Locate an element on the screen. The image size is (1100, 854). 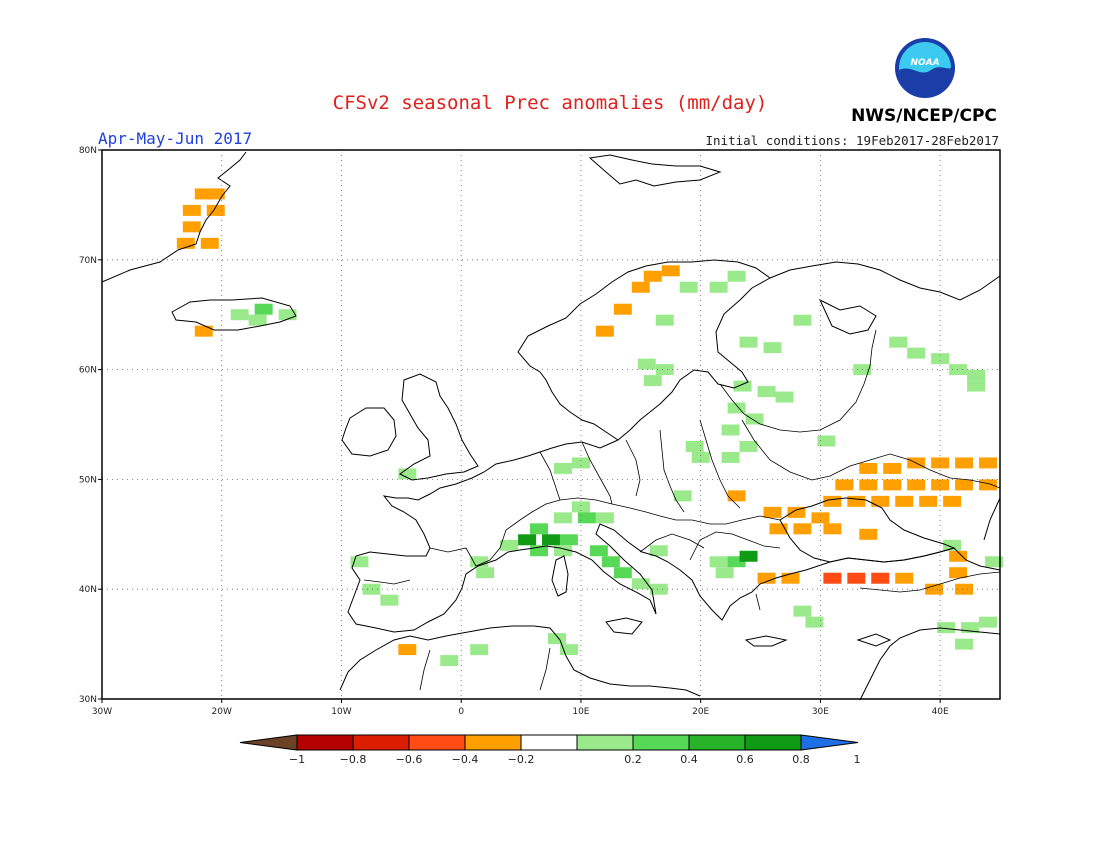
colorbar is located at coordinates (549, 742).